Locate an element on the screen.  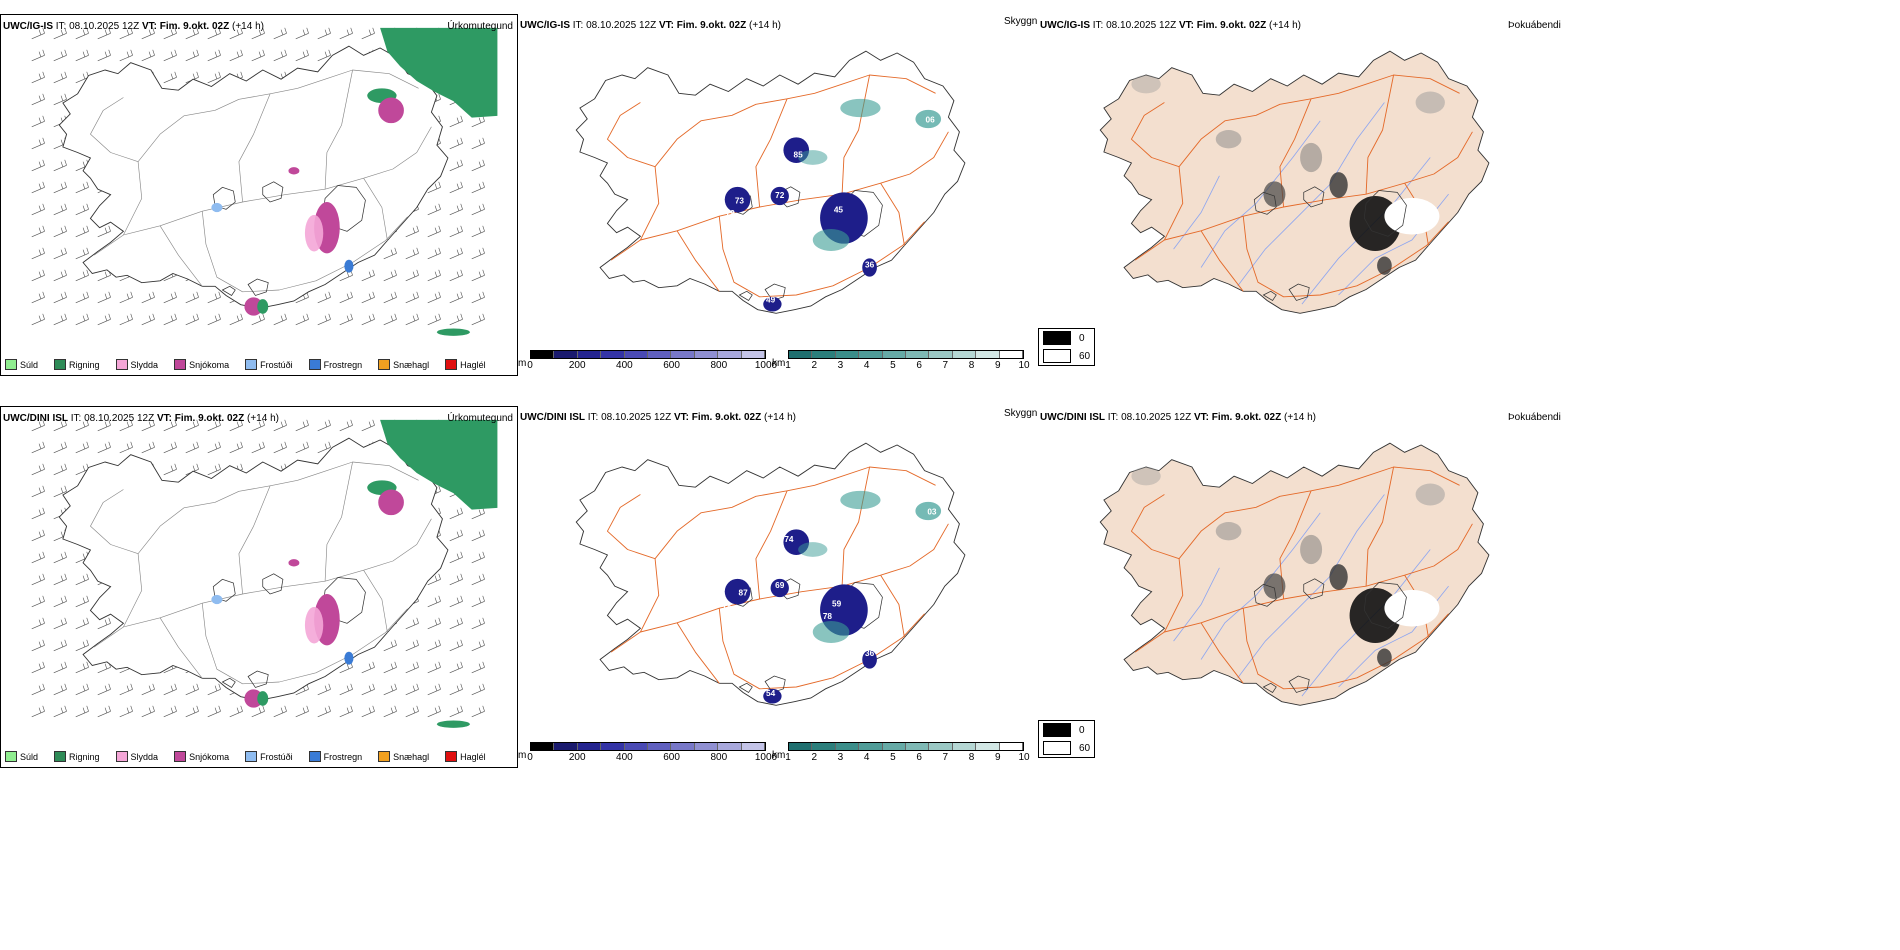
rain-patch-sea is located at coordinates (453, 724).